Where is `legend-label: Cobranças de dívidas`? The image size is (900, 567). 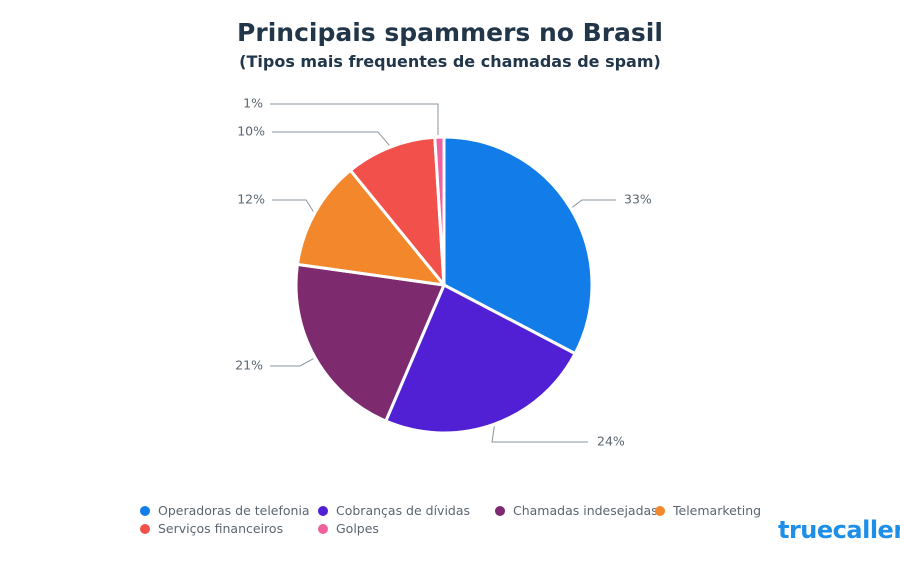 legend-label: Cobranças de dívidas is located at coordinates (403, 510).